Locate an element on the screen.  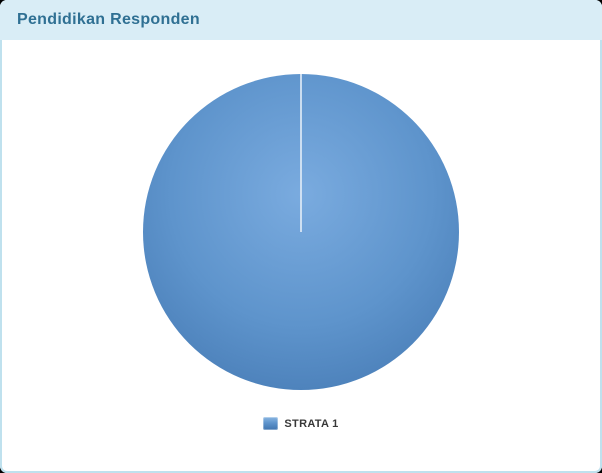
card-header: Pendidikan Responden is located at coordinates (301, 20).